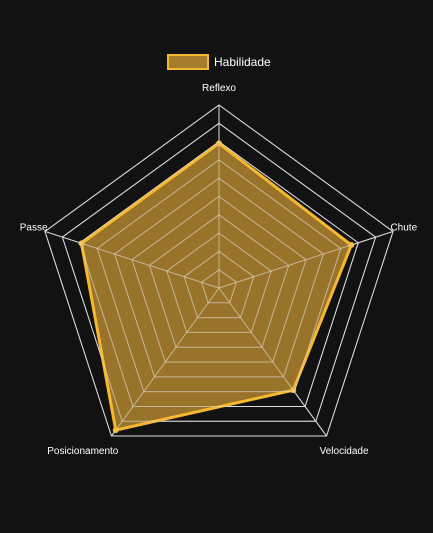  What do you see at coordinates (188, 62) in the screenshot?
I see `legend-swatch-habilidade` at bounding box center [188, 62].